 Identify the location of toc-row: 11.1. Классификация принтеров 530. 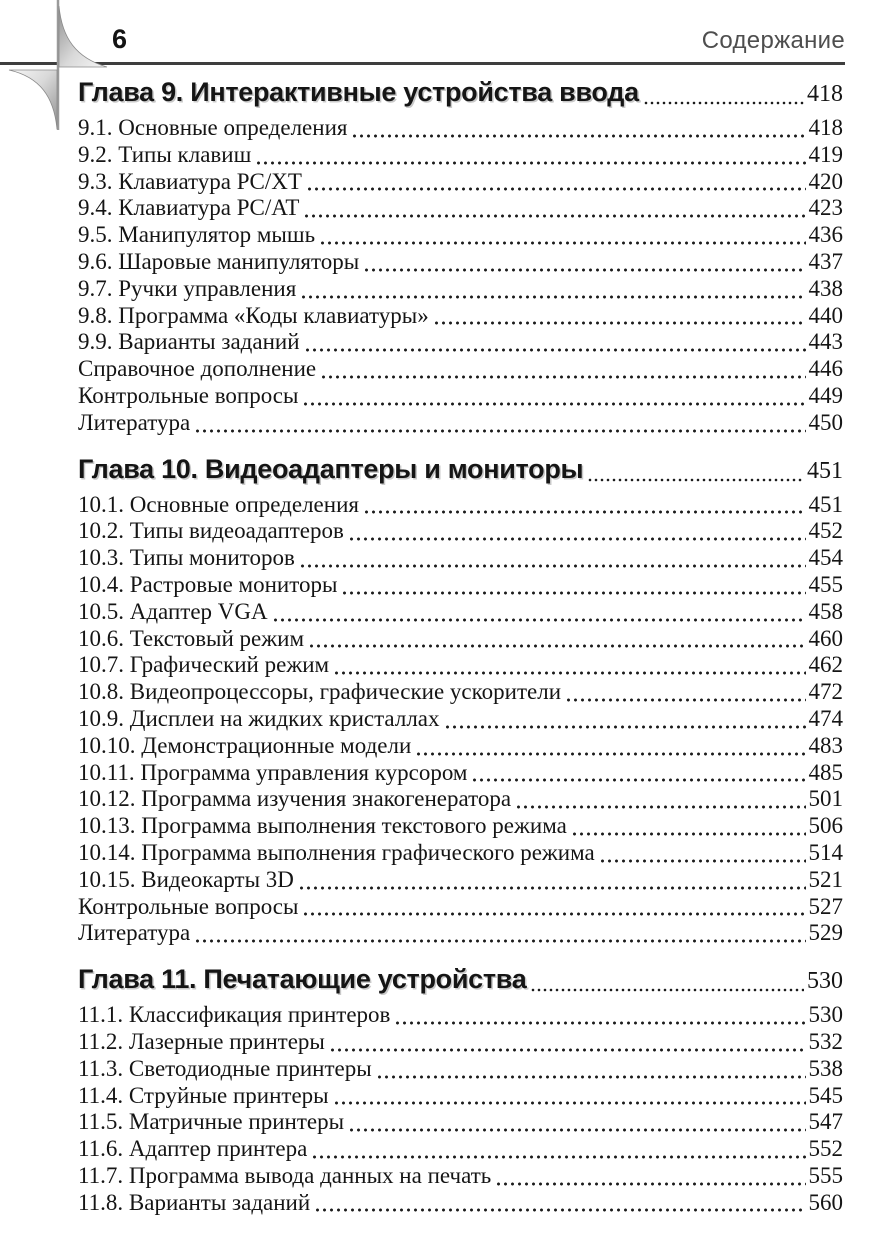
(460, 1015).